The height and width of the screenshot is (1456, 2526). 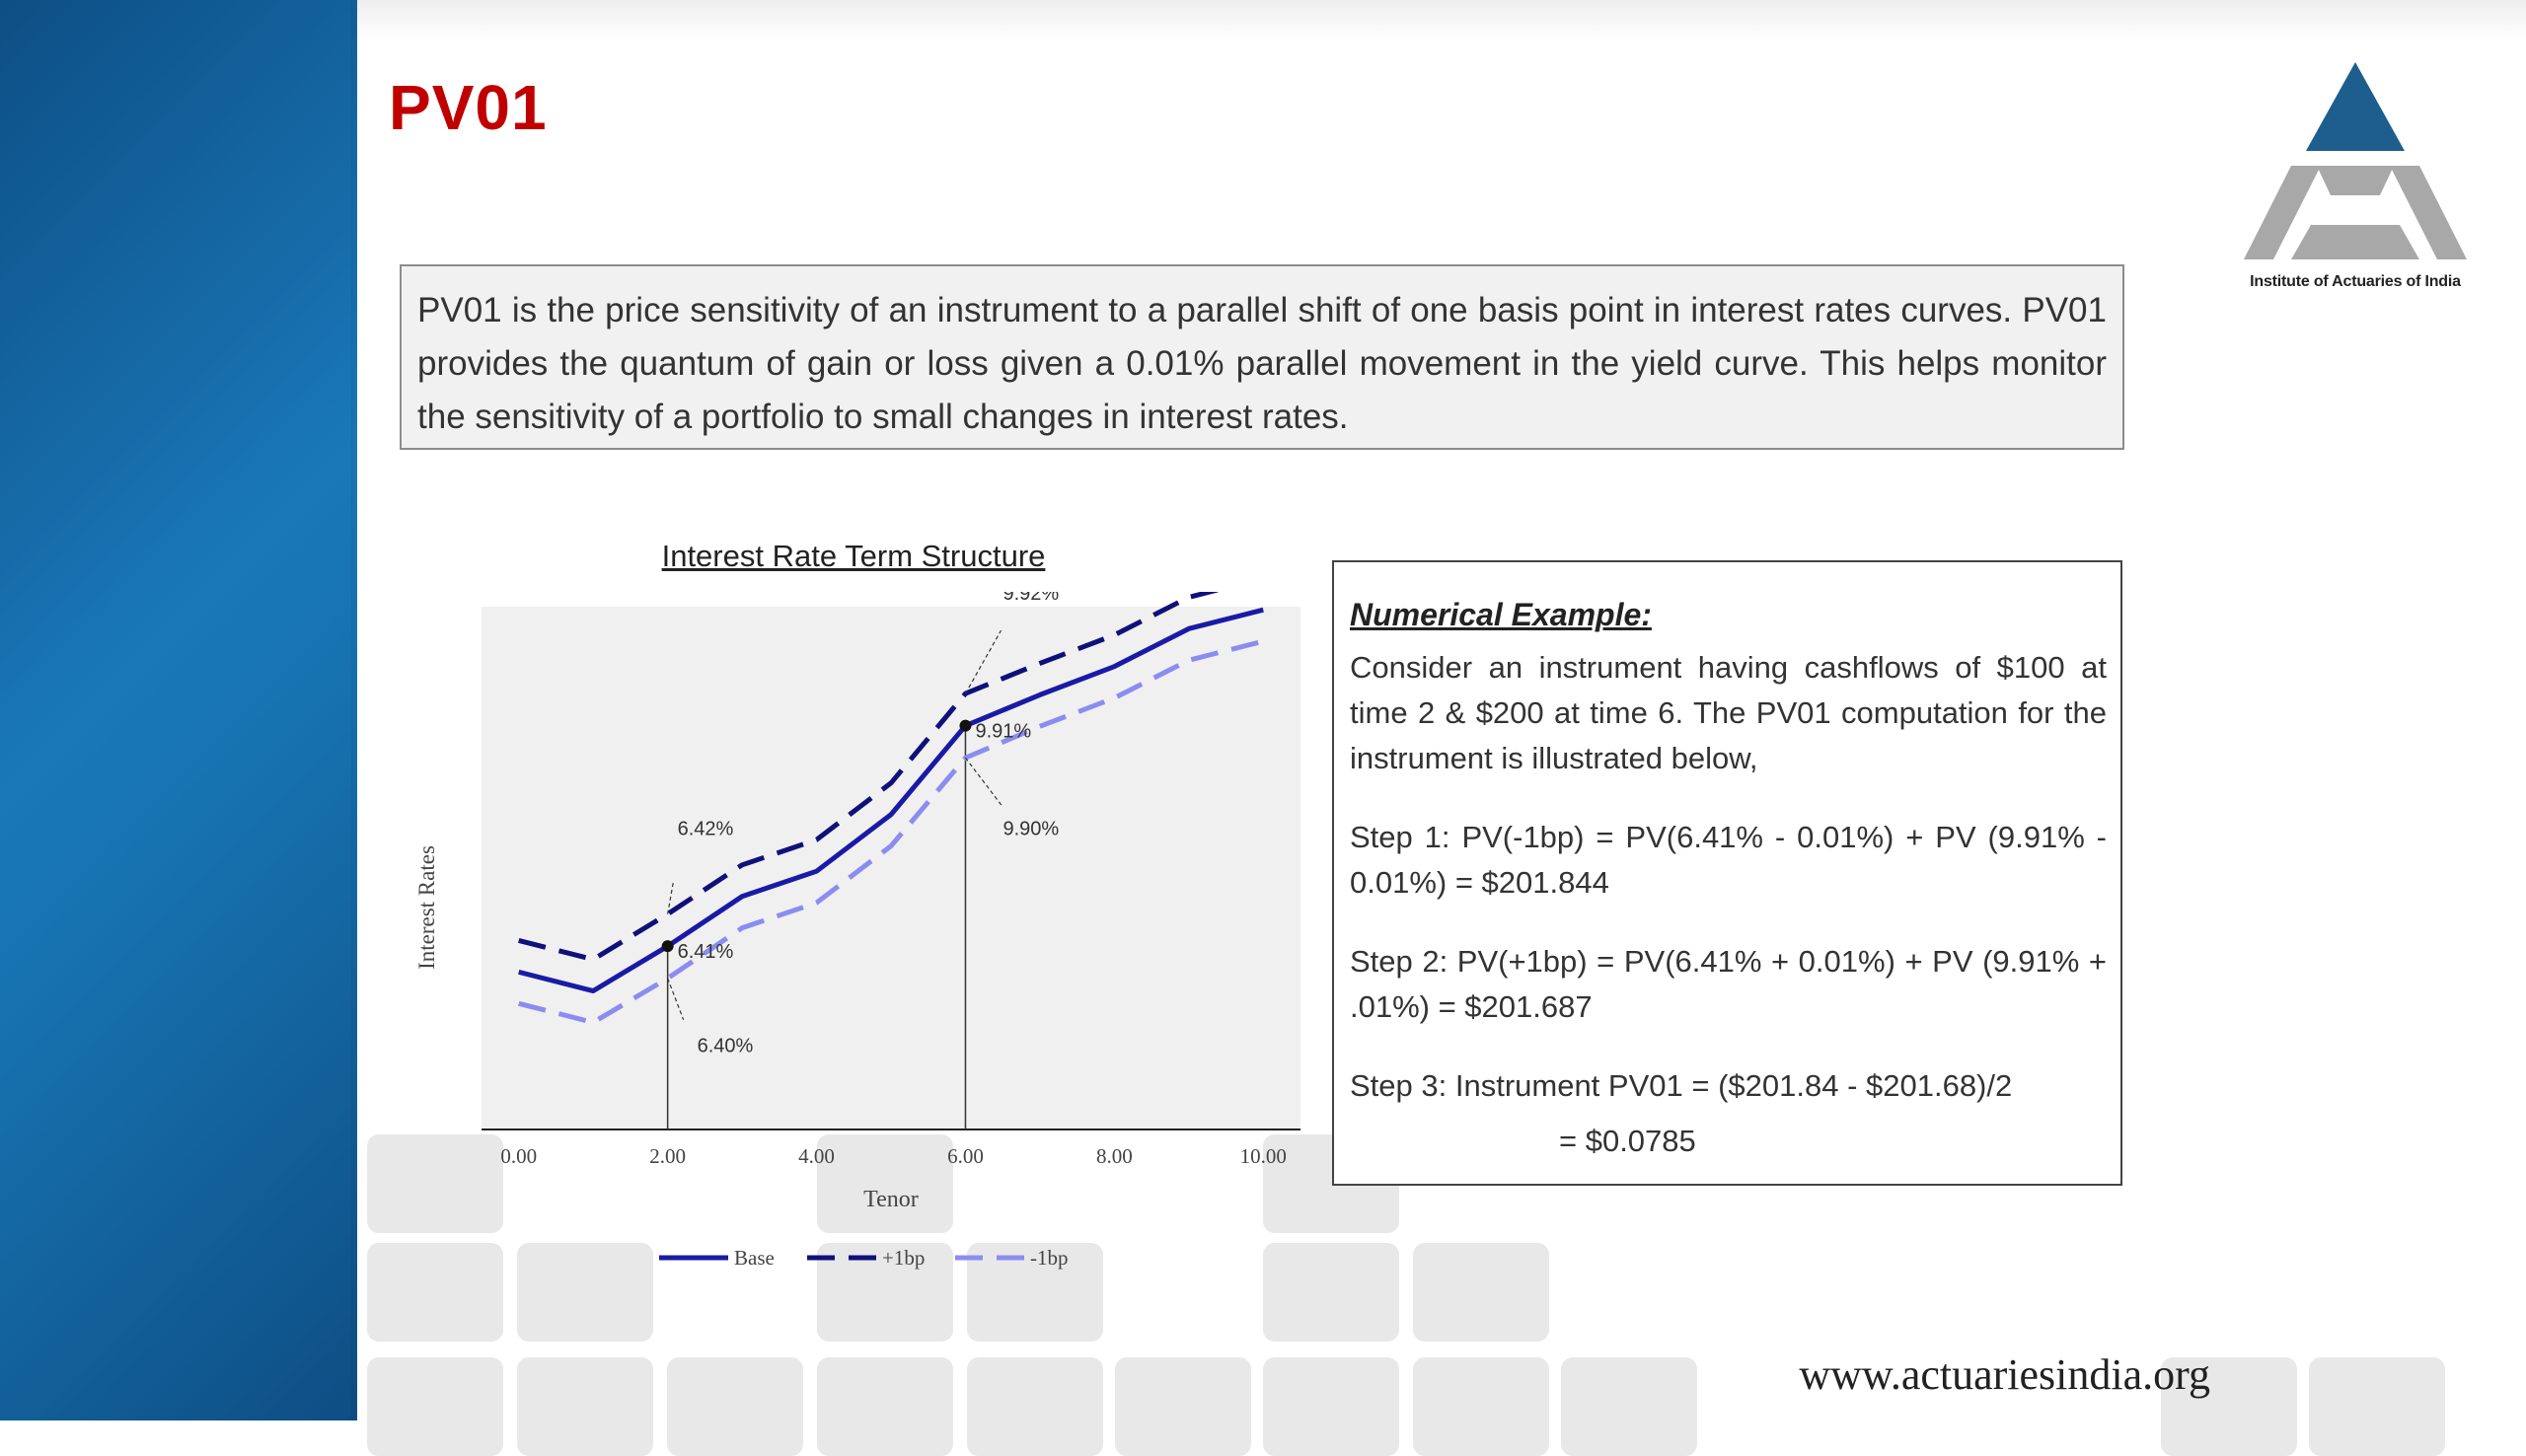 I want to click on institute-logo, so click(x=2355, y=160).